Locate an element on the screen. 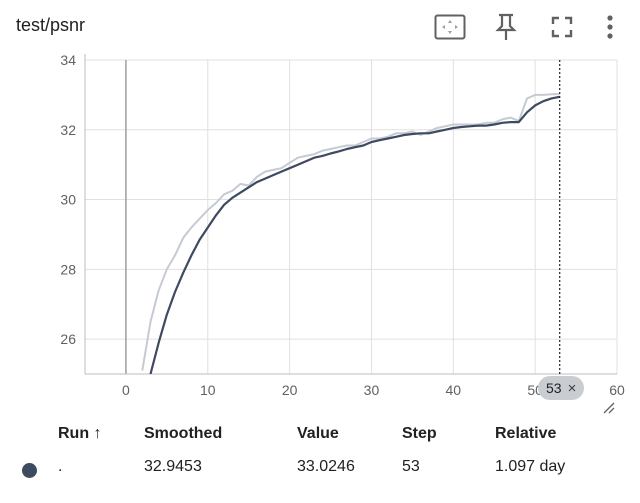 The width and height of the screenshot is (640, 503). column-header-smoothed: Smoothed is located at coordinates (183, 433).